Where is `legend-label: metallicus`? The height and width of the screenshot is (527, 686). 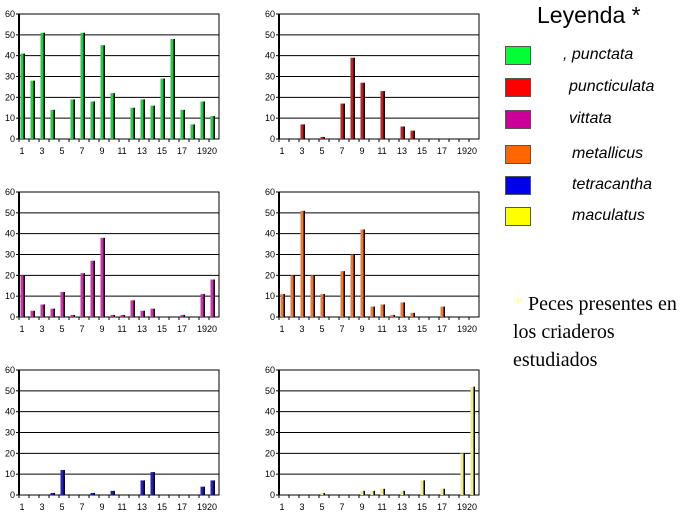
legend-label: metallicus is located at coordinates (608, 153).